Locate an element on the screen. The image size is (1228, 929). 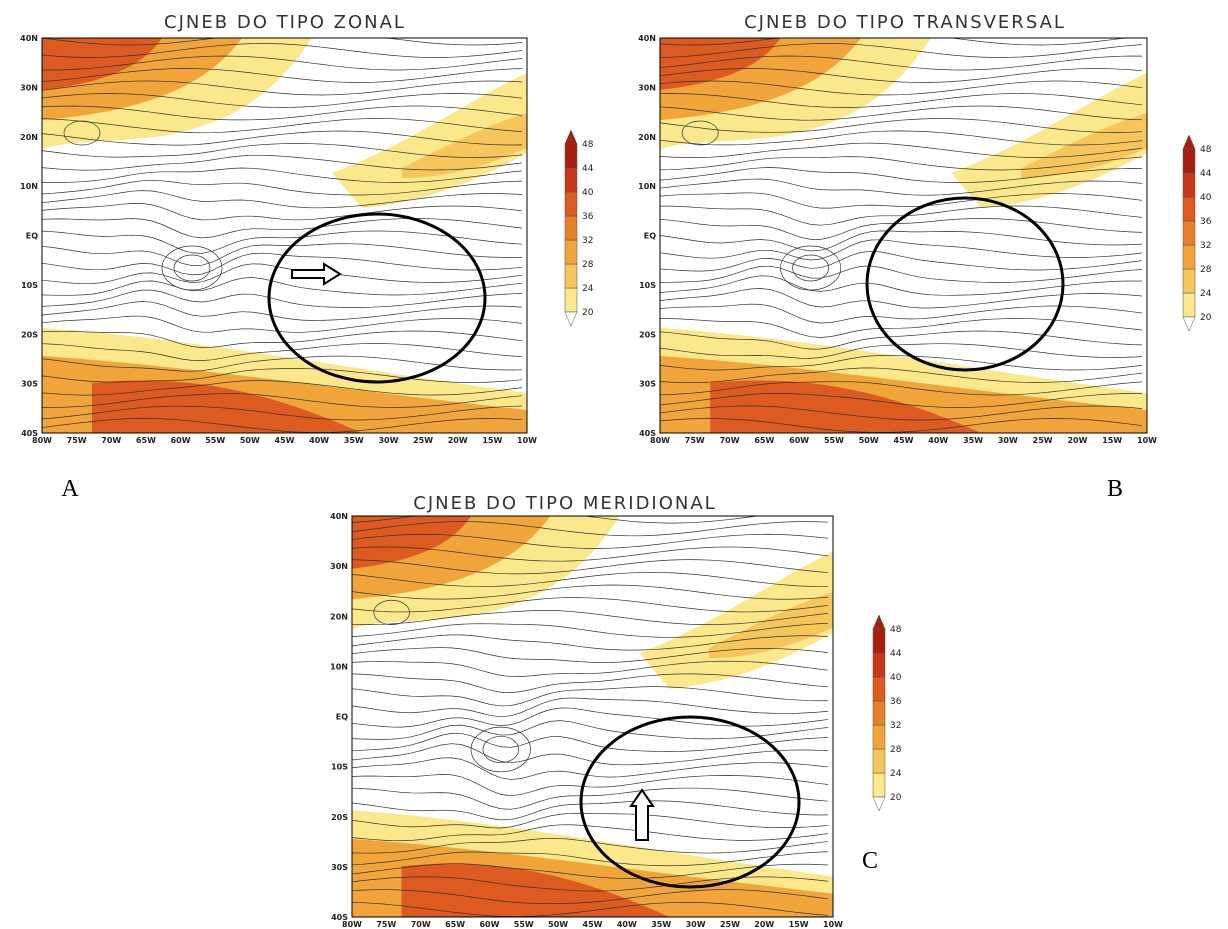
lat-label: 10N is located at coordinates (339, 666).